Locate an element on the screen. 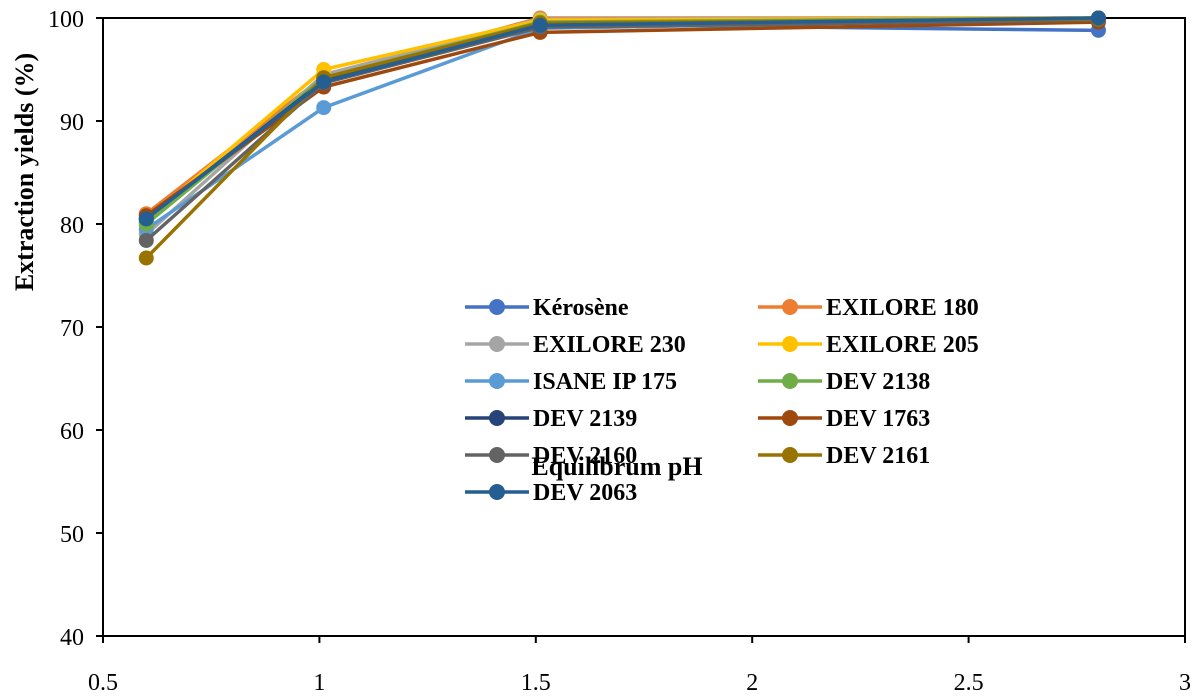 The height and width of the screenshot is (697, 1192). legend-entry: Kérosène is located at coordinates (547, 308).